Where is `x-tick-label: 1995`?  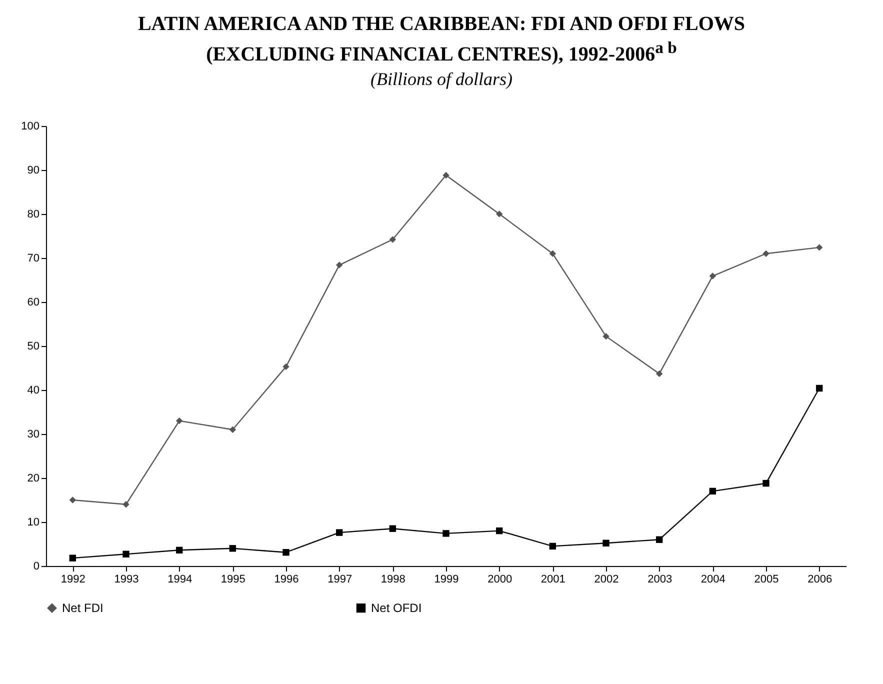
x-tick-label: 1995 is located at coordinates (233, 579).